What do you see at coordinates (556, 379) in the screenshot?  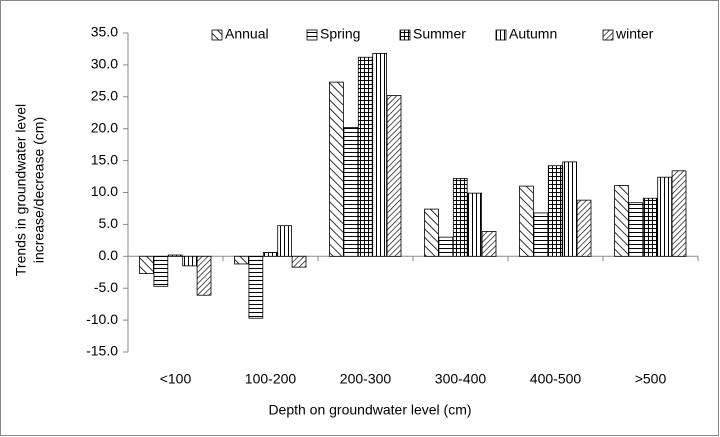 I see `x-tick-label: 400-500` at bounding box center [556, 379].